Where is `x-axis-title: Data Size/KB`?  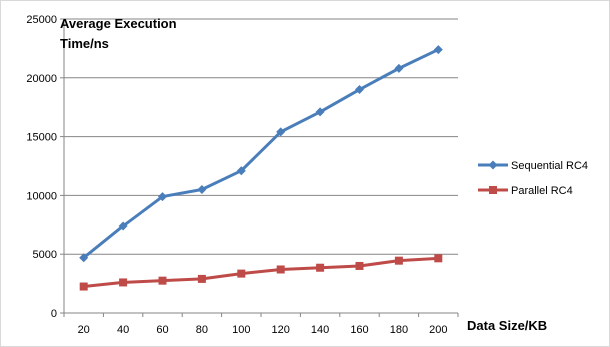
x-axis-title: Data Size/KB is located at coordinates (507, 325).